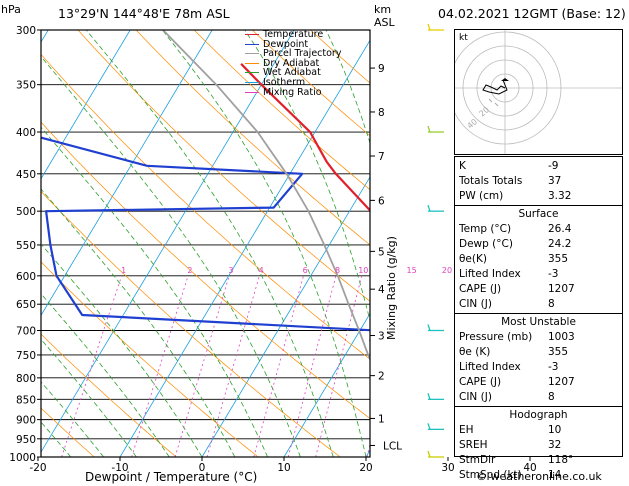 The image size is (629, 486). Describe the element at coordinates (305, 138) in the screenshot. I see `series-temperature` at that location.